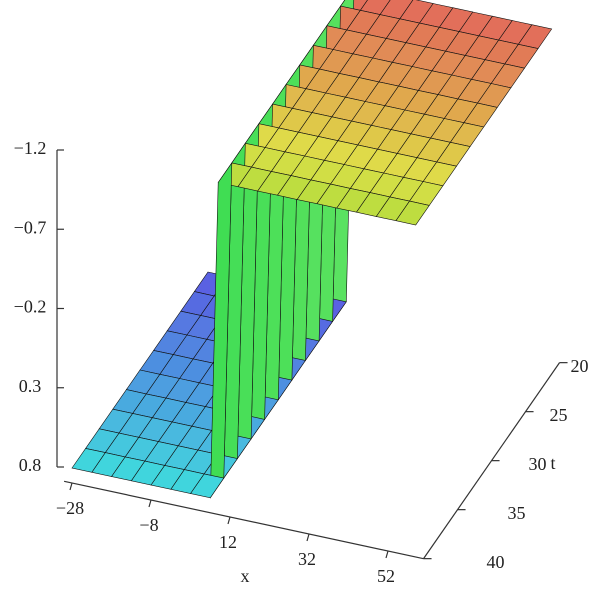 The width and height of the screenshot is (600, 592). Describe the element at coordinates (30, 148) in the screenshot. I see `z-tick-label: −1.2` at that location.